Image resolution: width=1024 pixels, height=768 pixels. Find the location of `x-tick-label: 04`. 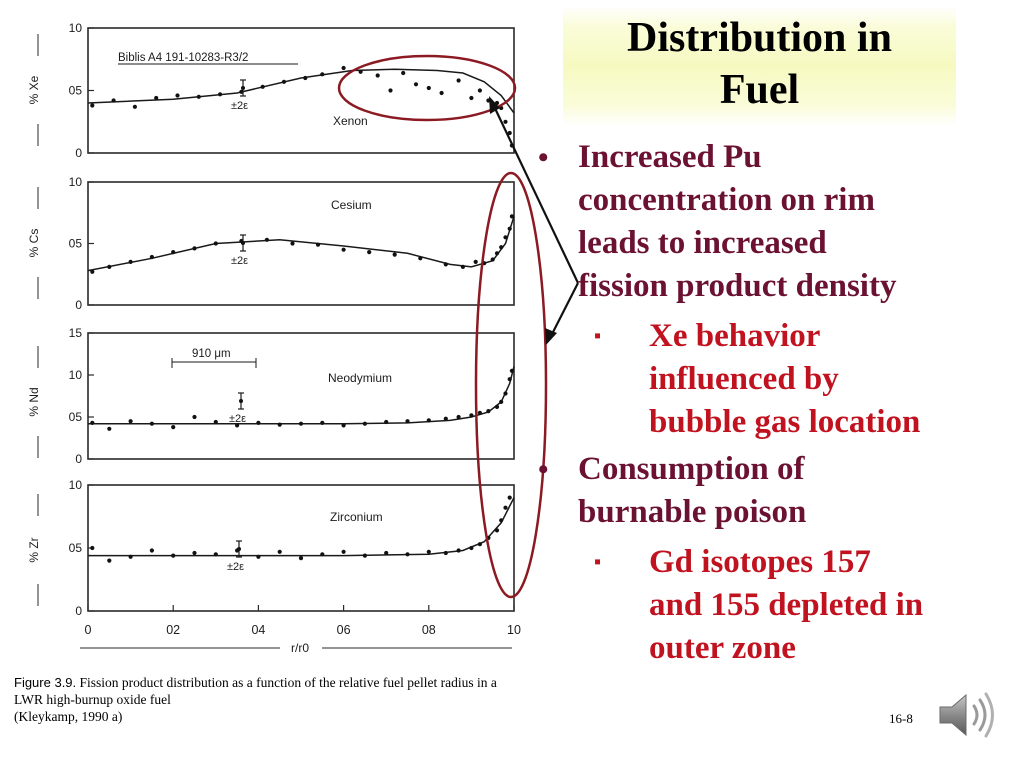

x-tick-label: 04 is located at coordinates (258, 630).